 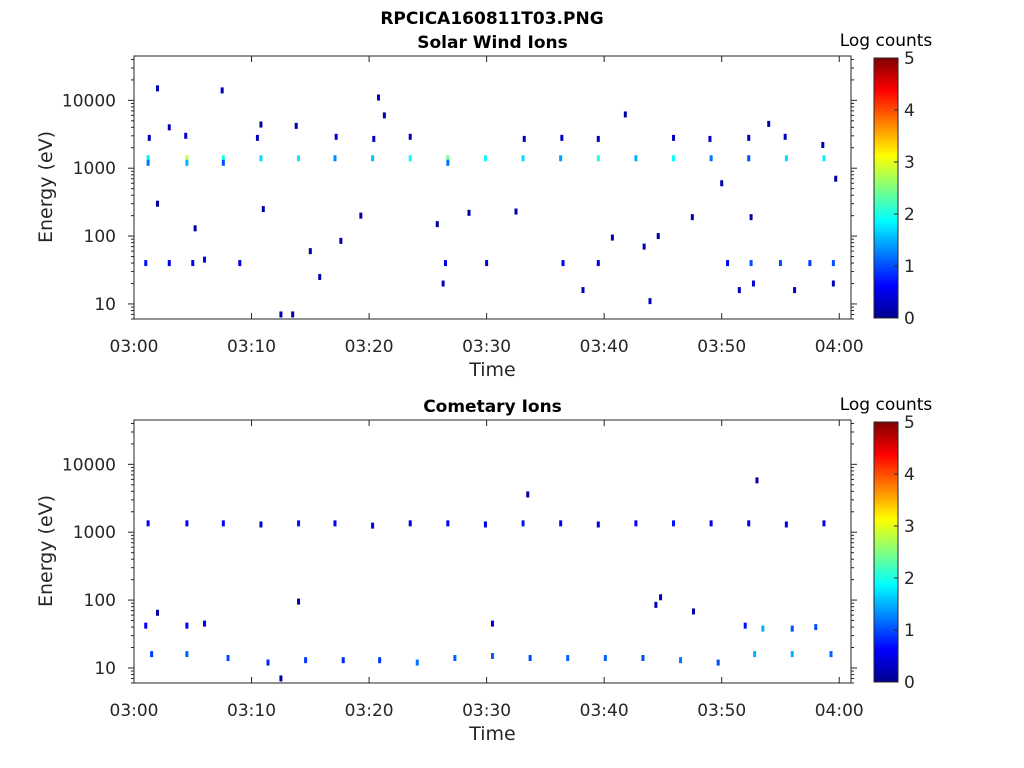 What do you see at coordinates (839, 347) in the screenshot?
I see `x-tick-label: 04:00` at bounding box center [839, 347].